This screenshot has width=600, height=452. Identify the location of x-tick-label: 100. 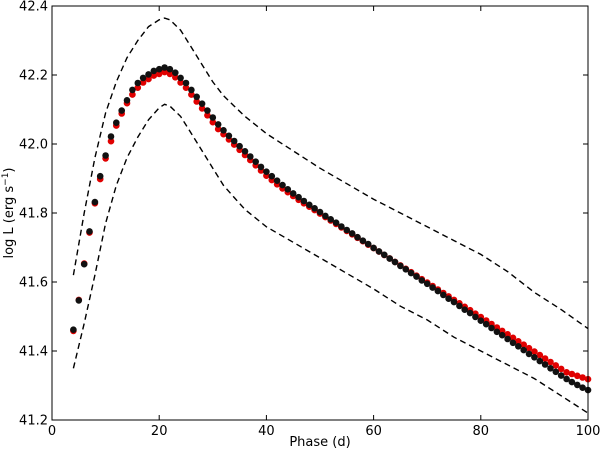
(588, 431).